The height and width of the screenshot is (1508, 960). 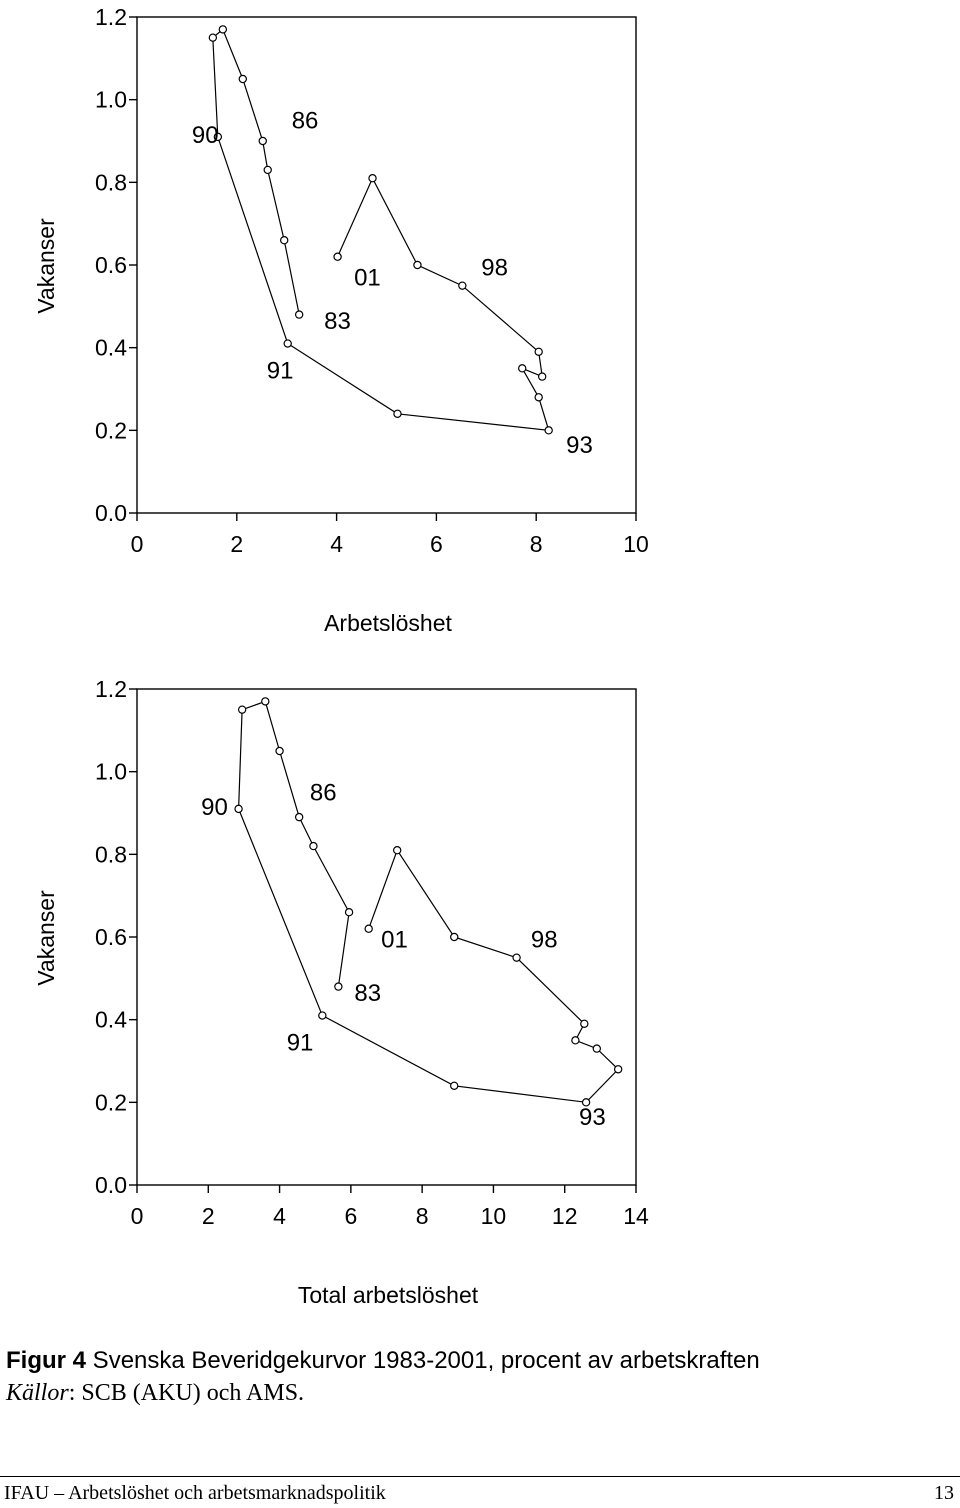 I want to click on x-axis-label: Total arbetslöshet, so click(x=388, y=1295).